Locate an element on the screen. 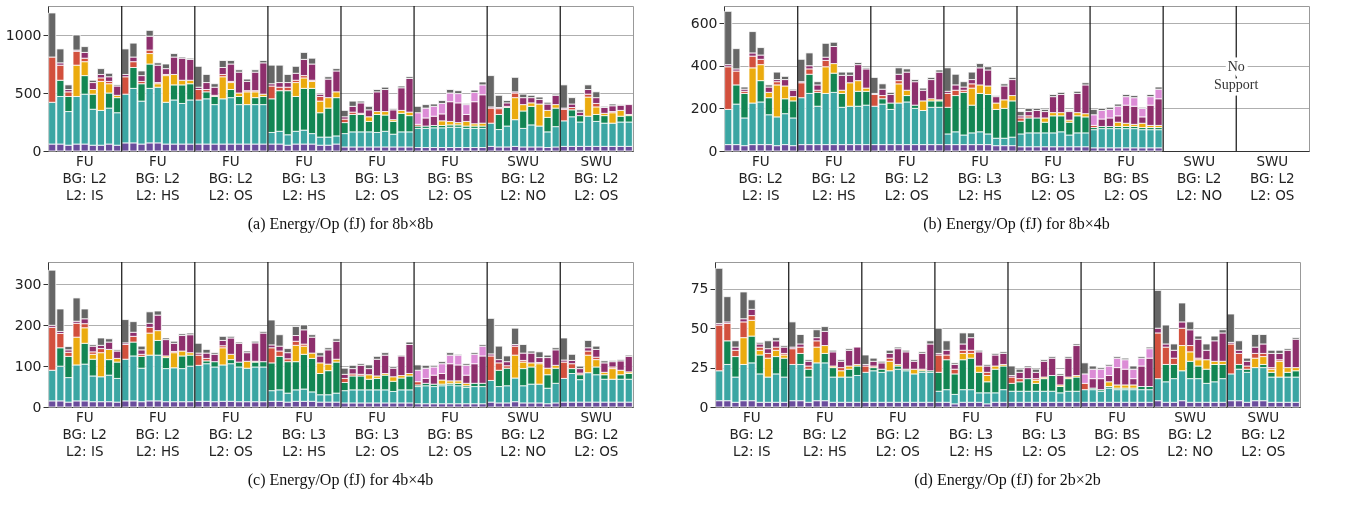  y-tick-label: 25 is located at coordinates (699, 367).